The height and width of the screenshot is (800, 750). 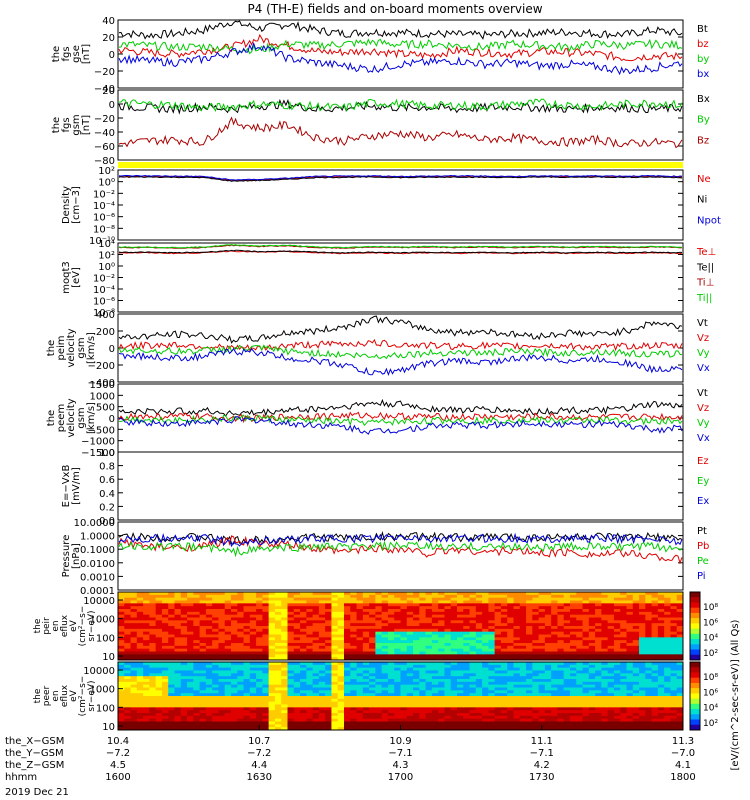 What do you see at coordinates (105, 408) in the screenshot?
I see `y-tick-label: 500` at bounding box center [105, 408].